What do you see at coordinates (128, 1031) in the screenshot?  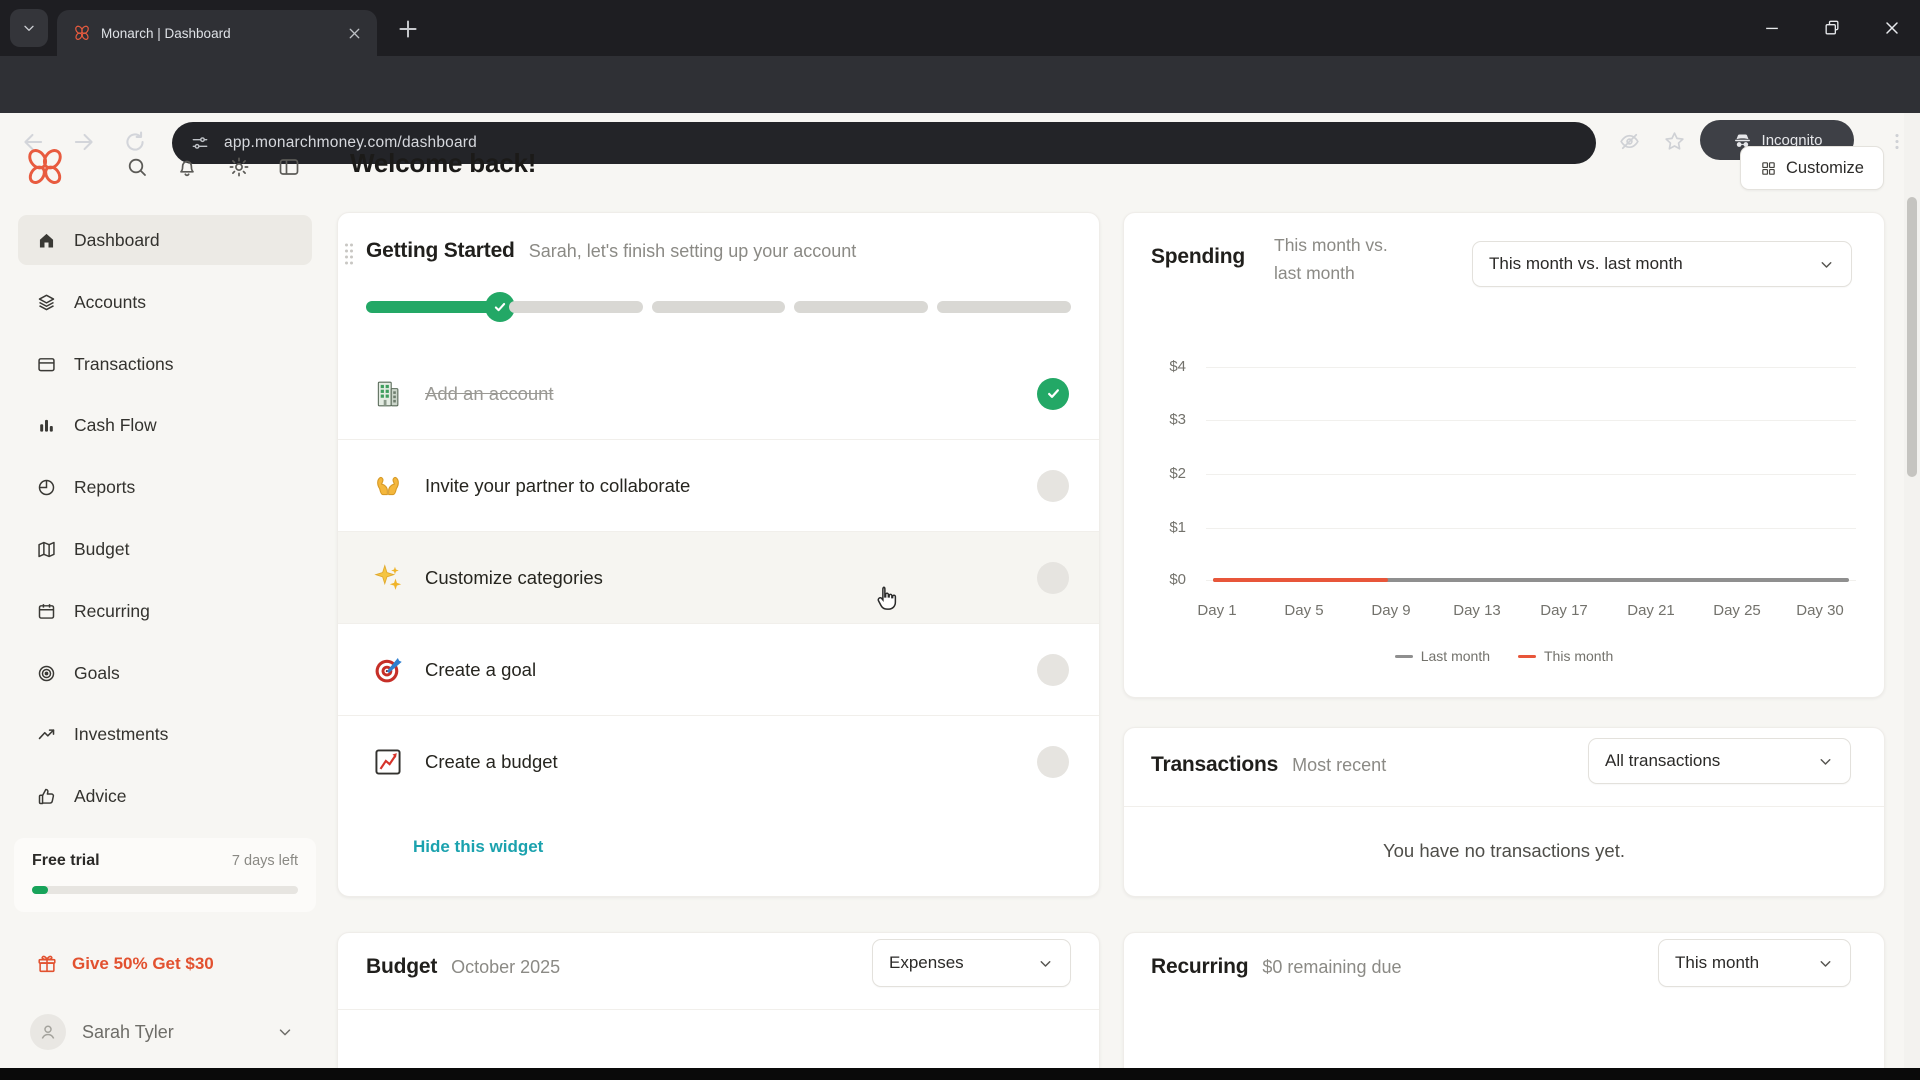 I see `user-name: Sarah Tyler` at bounding box center [128, 1031].